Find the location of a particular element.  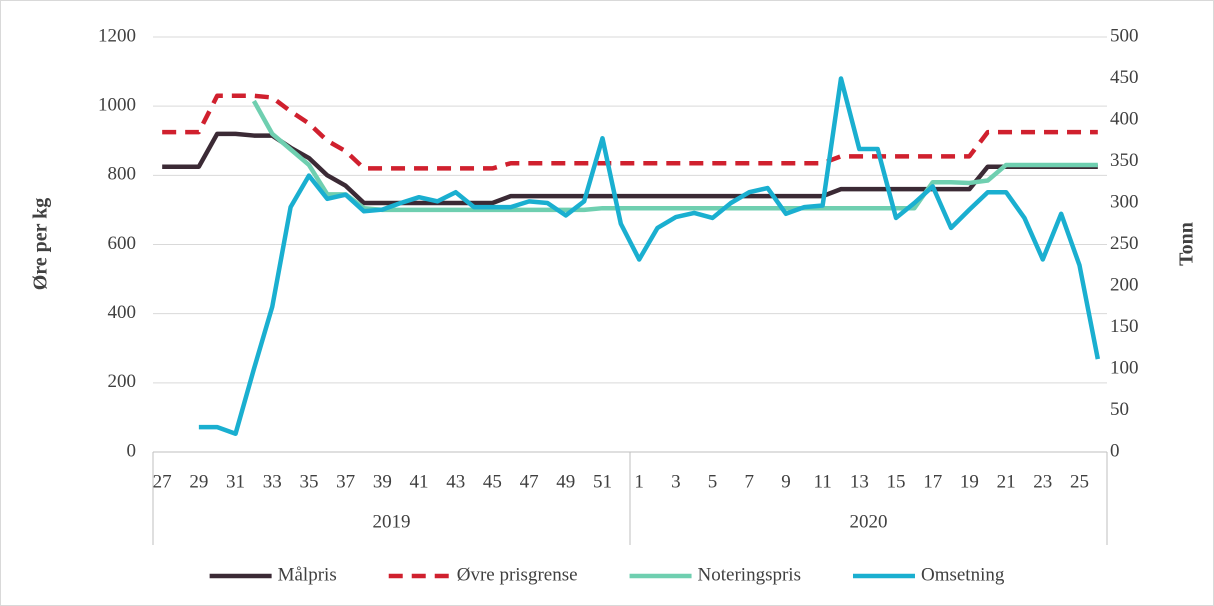

x-tick-label: 21 is located at coordinates (1006, 481).